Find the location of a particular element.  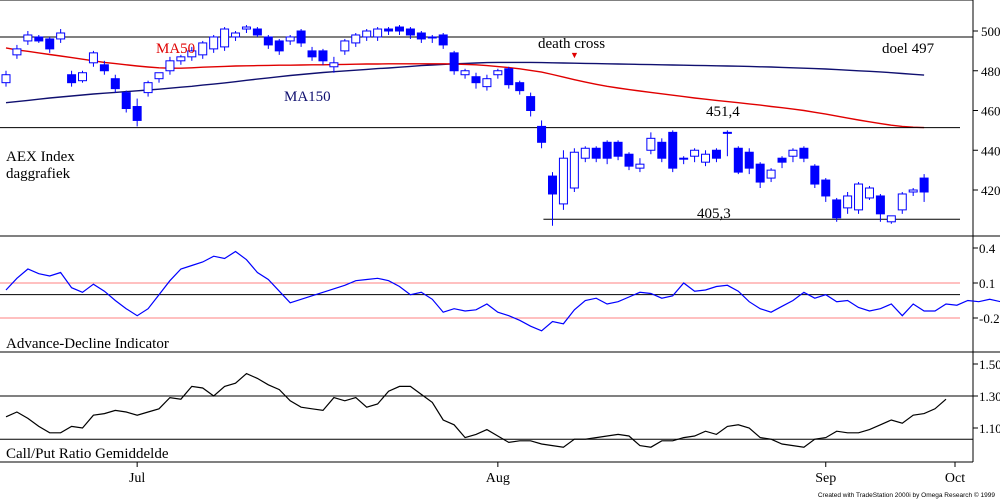

price-tick-label: 460 is located at coordinates (990, 111).